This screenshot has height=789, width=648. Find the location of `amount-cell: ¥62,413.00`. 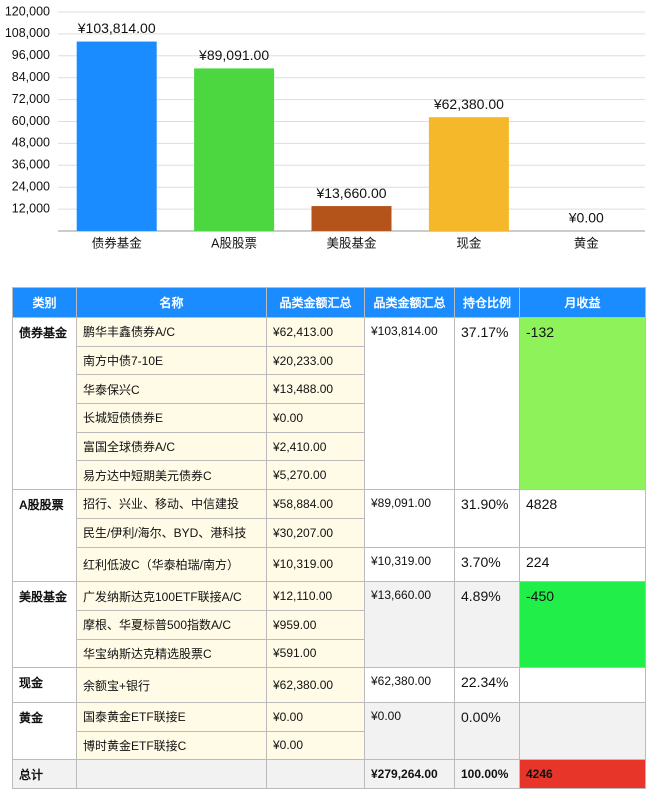

amount-cell: ¥62,413.00 is located at coordinates (315, 332).